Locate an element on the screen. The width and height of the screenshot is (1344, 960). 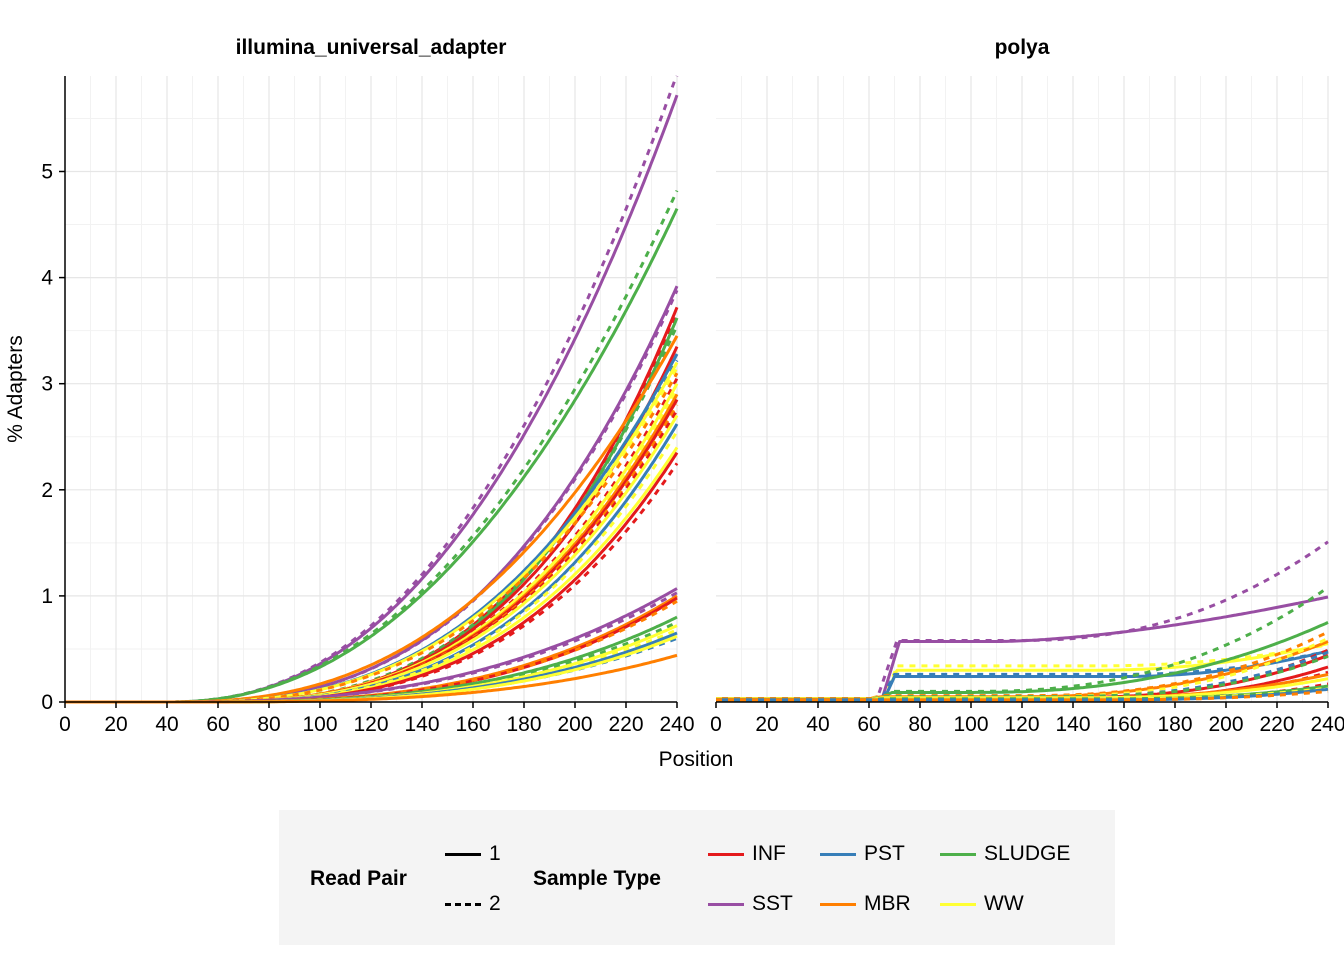
legend-title-sample-type: Sample Type is located at coordinates (597, 878).